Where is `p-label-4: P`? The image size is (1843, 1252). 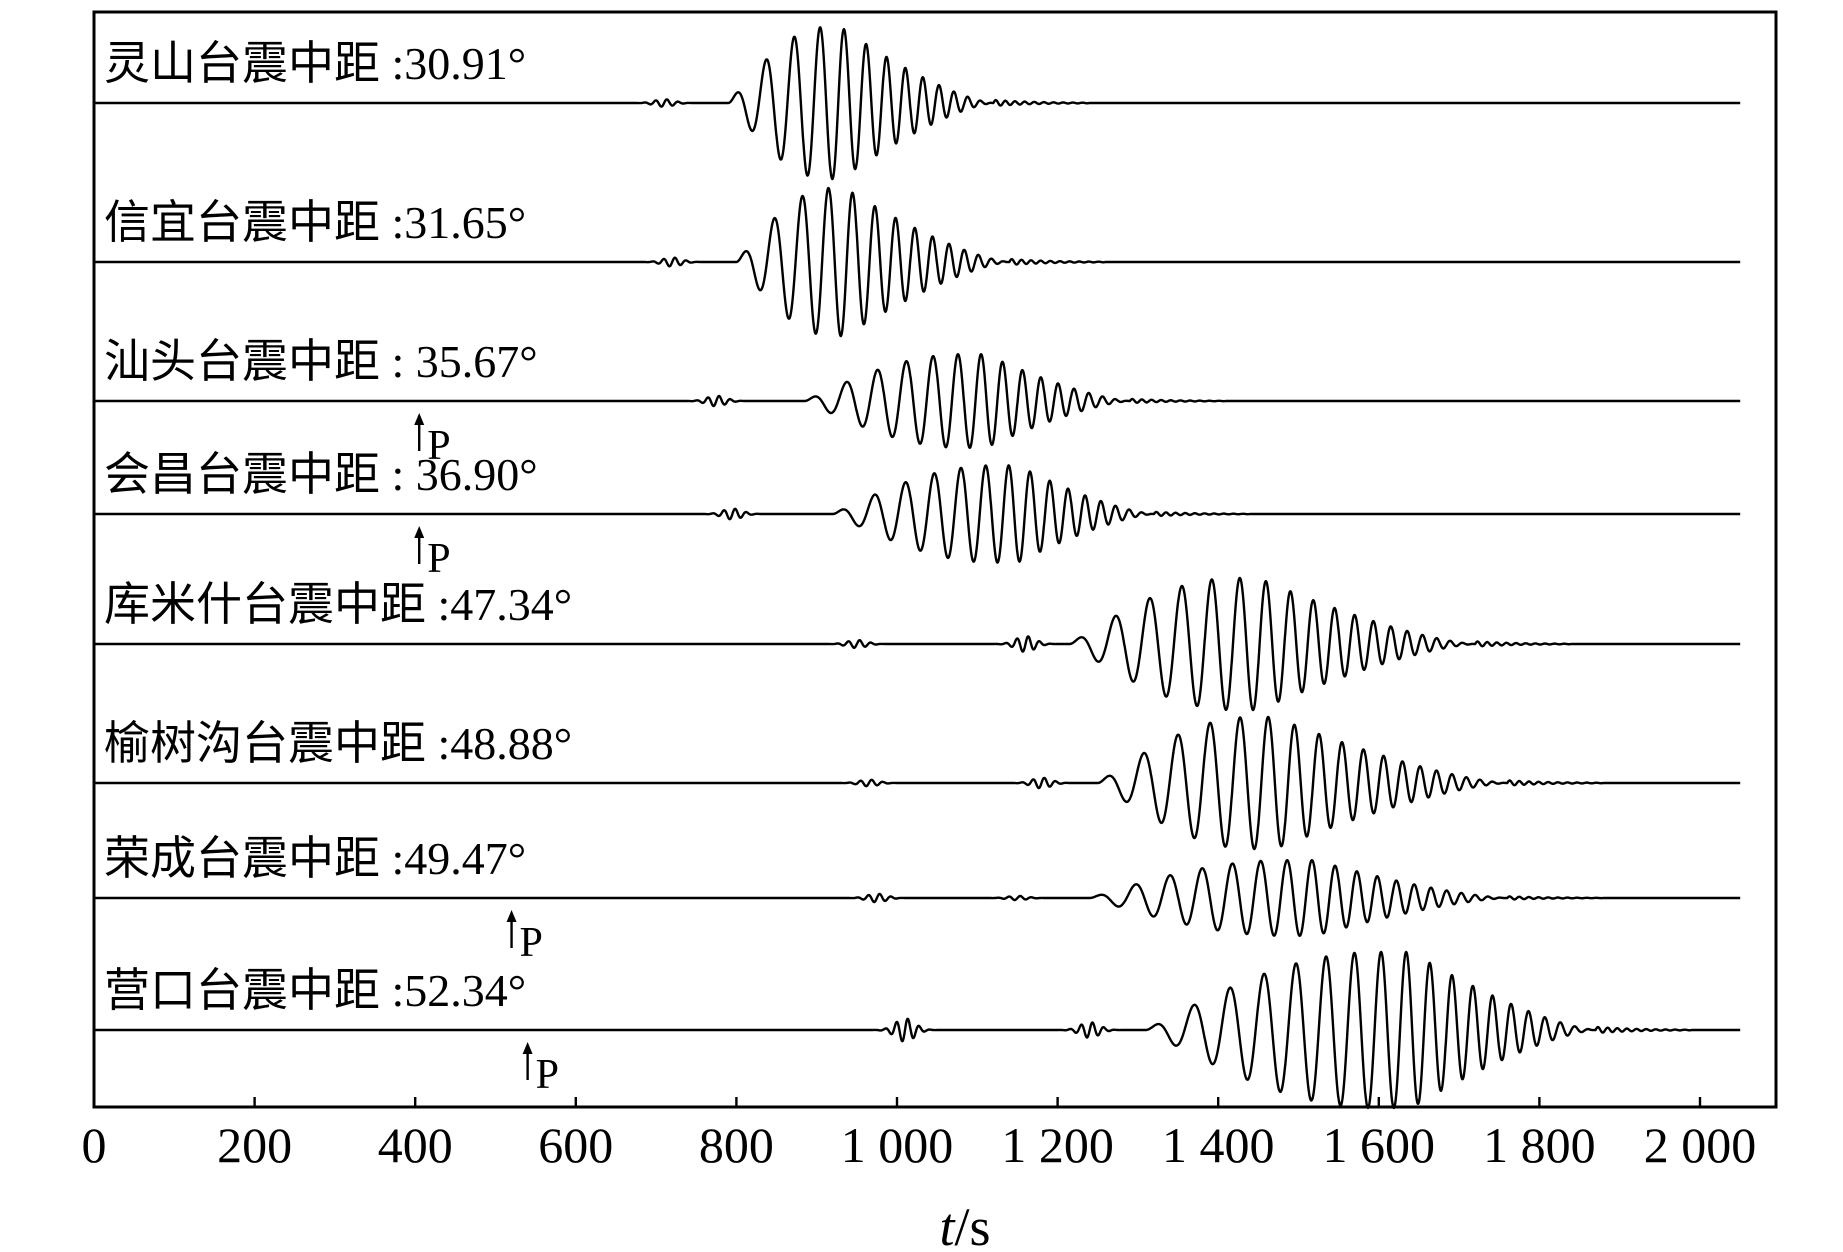 p-label-4: P is located at coordinates (438, 559).